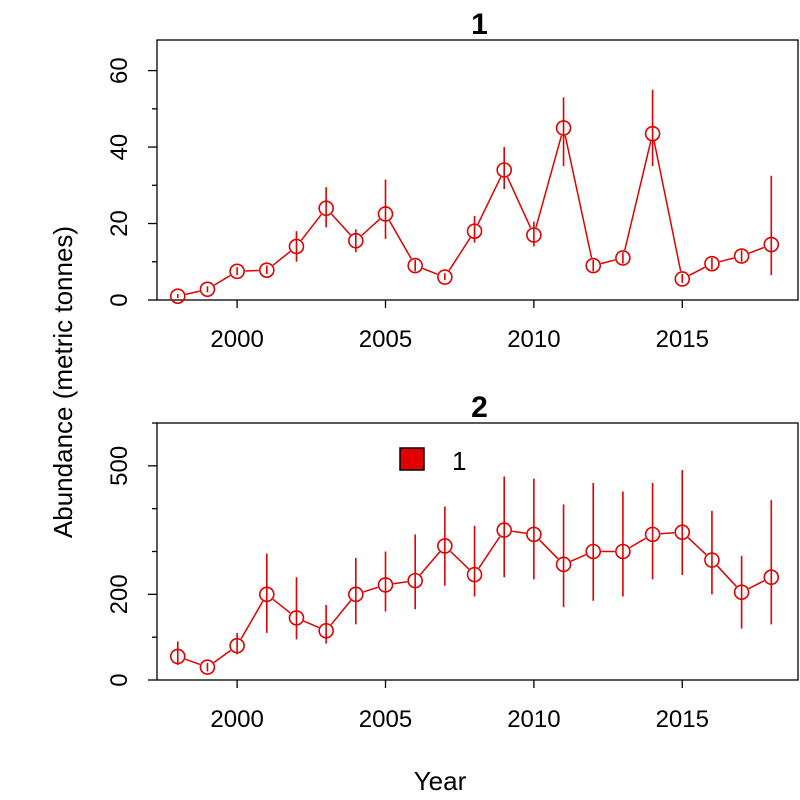 The width and height of the screenshot is (800, 800). I want to click on x-axis-label: Year, so click(440, 781).